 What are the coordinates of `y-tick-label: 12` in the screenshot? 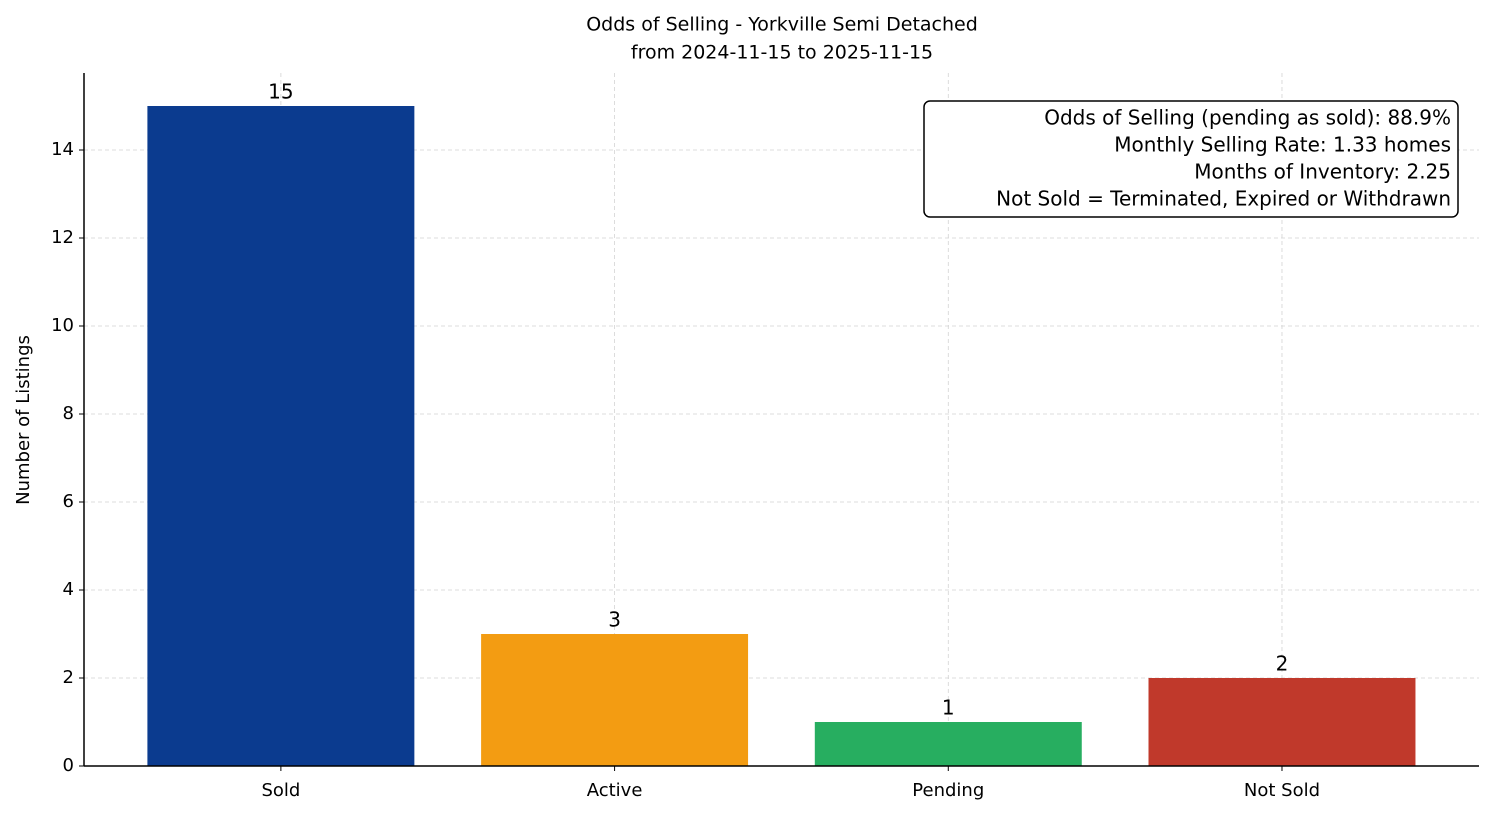 It's located at (62, 237).